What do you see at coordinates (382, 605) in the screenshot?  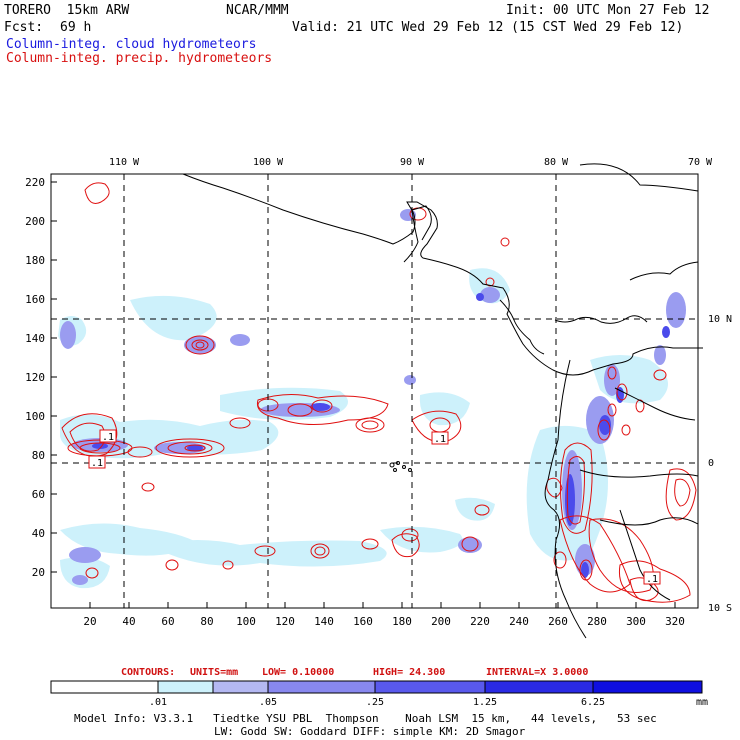 I see `x-tick-marks` at bounding box center [382, 605].